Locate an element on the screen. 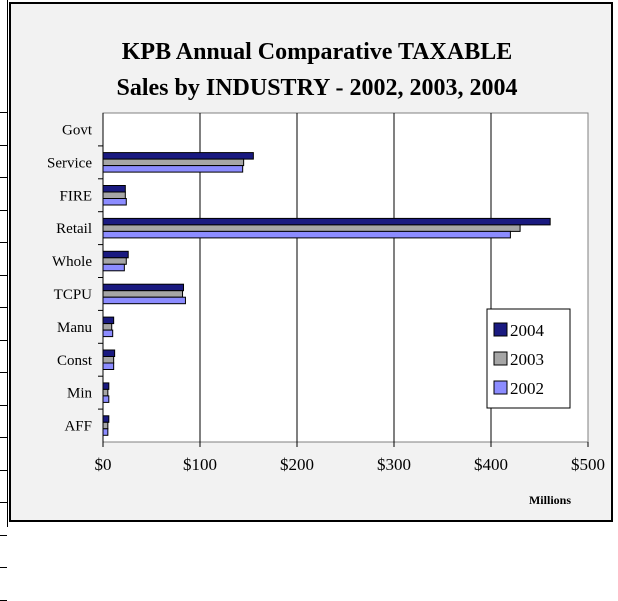 This screenshot has height=601, width=618. legend-swatch-2002 is located at coordinates (500, 387).